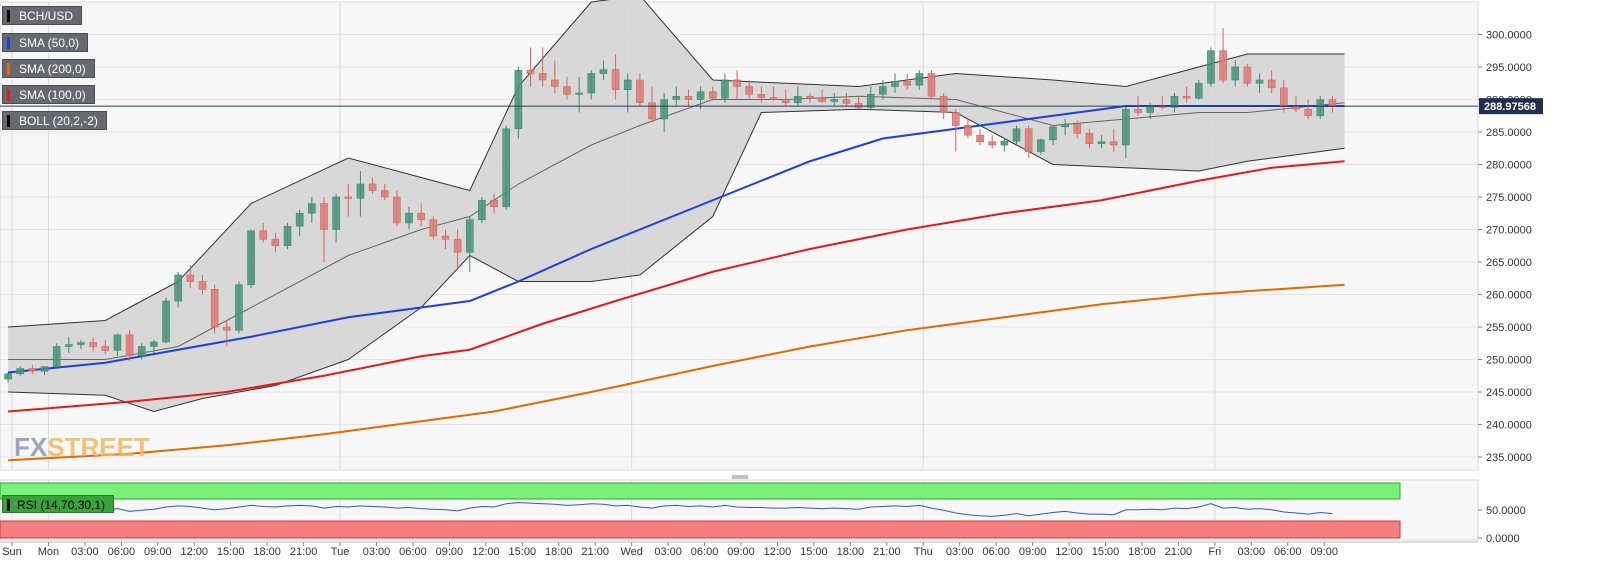 This screenshot has width=1604, height=577. Describe the element at coordinates (1509, 458) in the screenshot. I see `y-tick-label: 235.0000` at that location.